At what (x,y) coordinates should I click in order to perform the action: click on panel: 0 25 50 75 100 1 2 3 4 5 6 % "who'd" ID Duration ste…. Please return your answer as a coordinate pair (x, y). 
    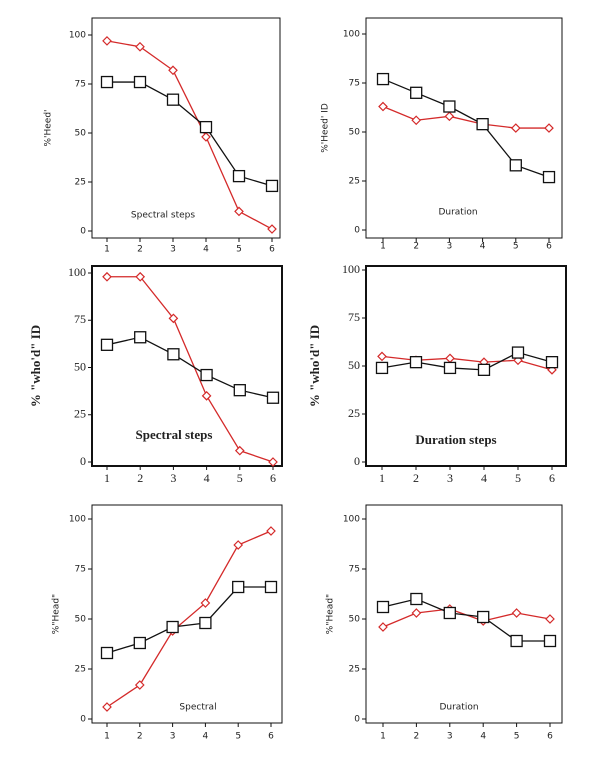
    Looking at the image, I should click on (437, 373).